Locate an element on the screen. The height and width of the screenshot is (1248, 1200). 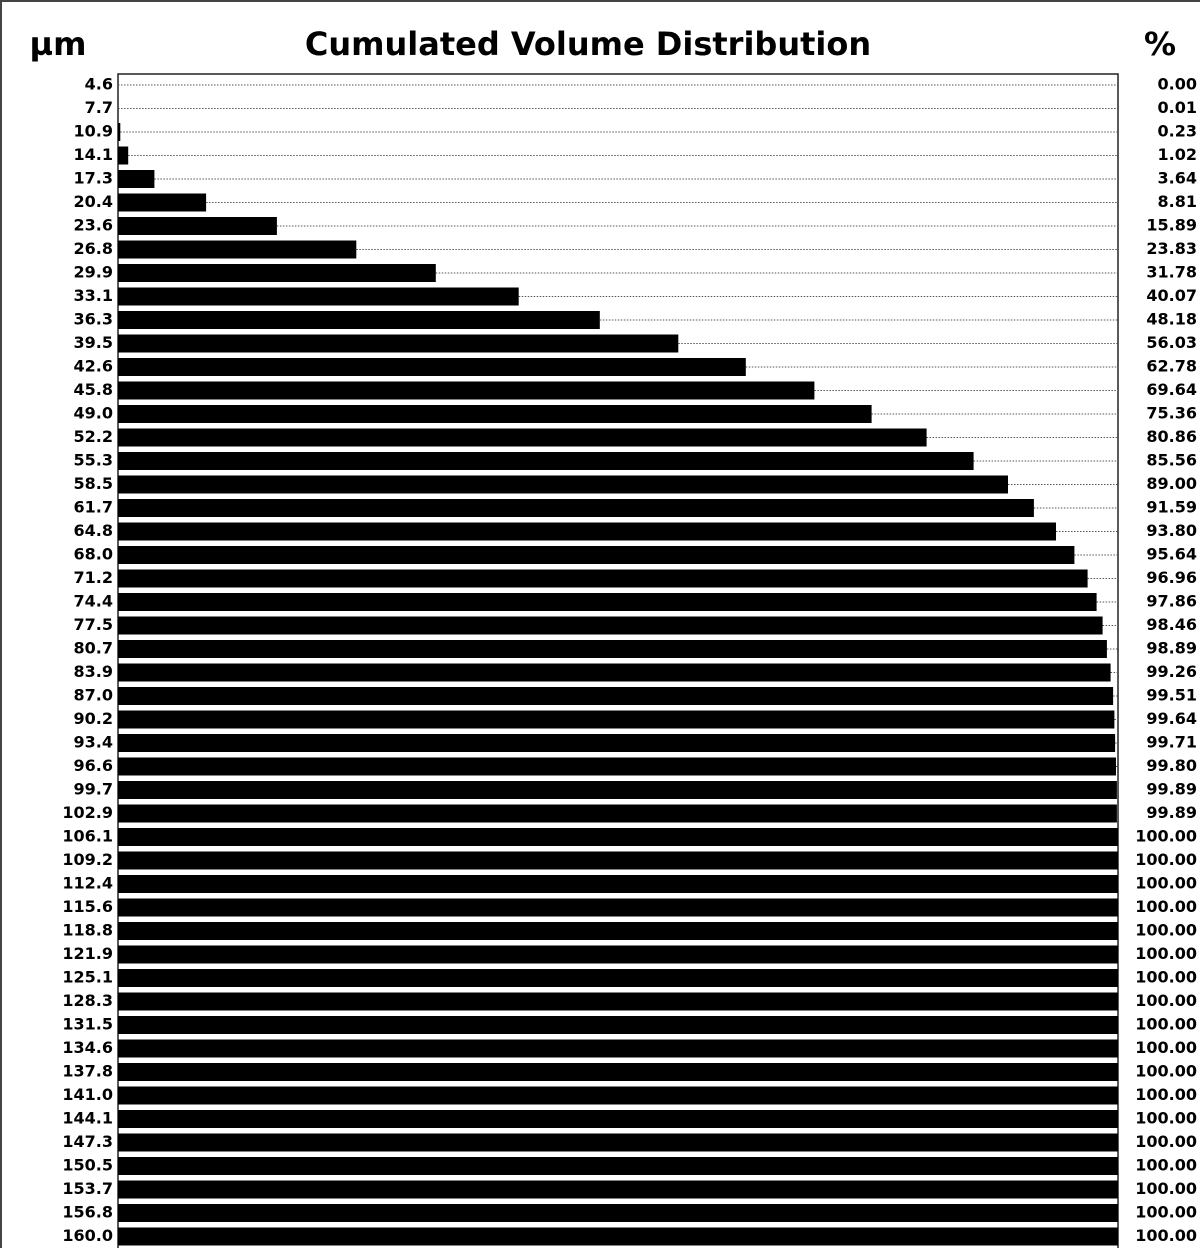
x-unit: % is located at coordinates (1160, 44).